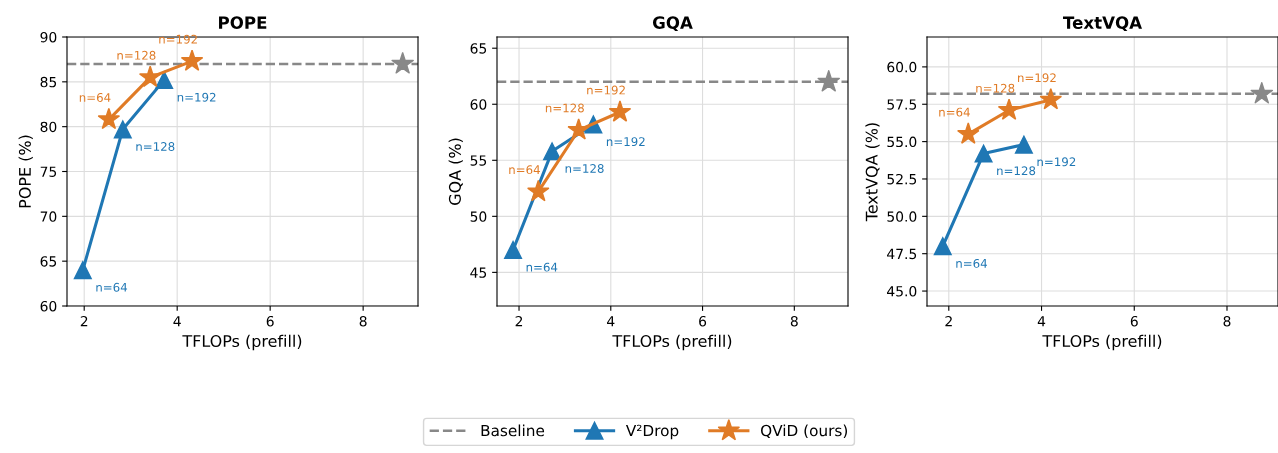  Describe the element at coordinates (902, 254) in the screenshot. I see `y-tick-label: 47.5` at that location.